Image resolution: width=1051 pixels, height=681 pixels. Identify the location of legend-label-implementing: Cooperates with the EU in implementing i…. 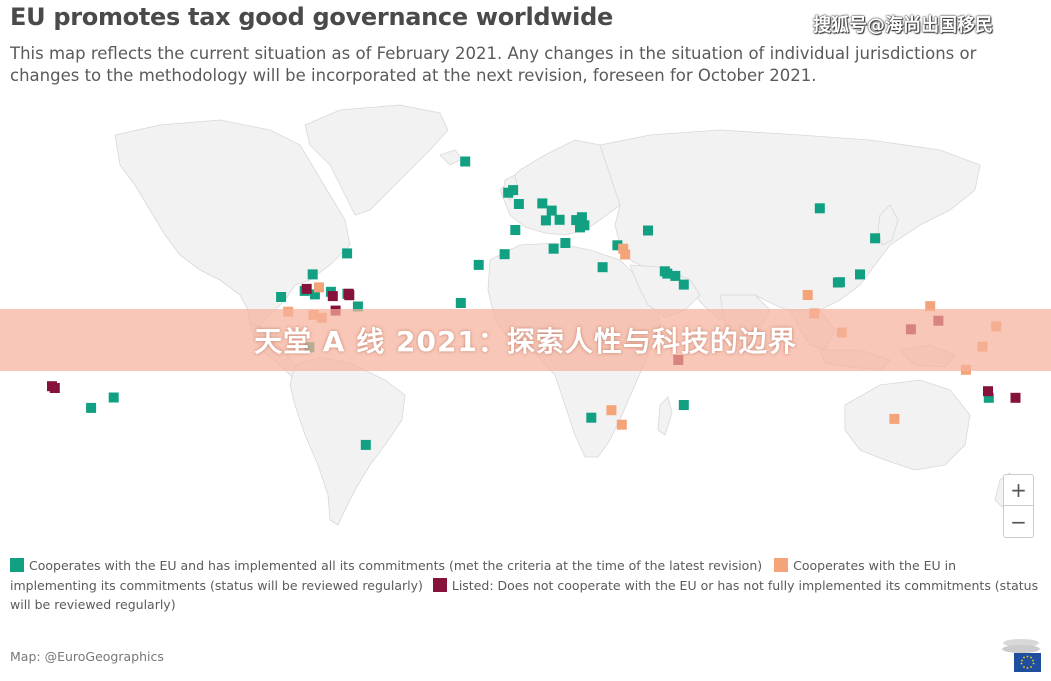
(483, 575).